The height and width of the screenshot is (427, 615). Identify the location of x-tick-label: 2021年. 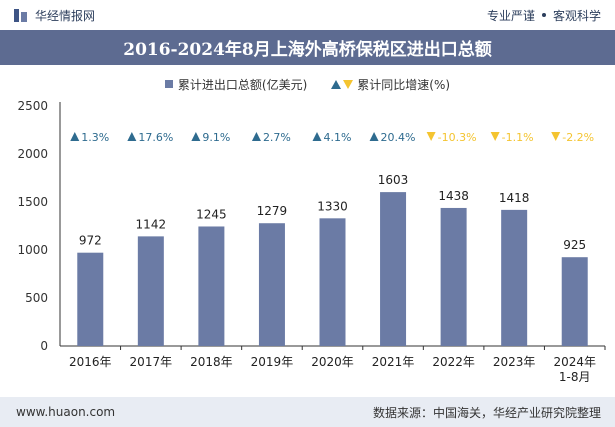
(393, 362).